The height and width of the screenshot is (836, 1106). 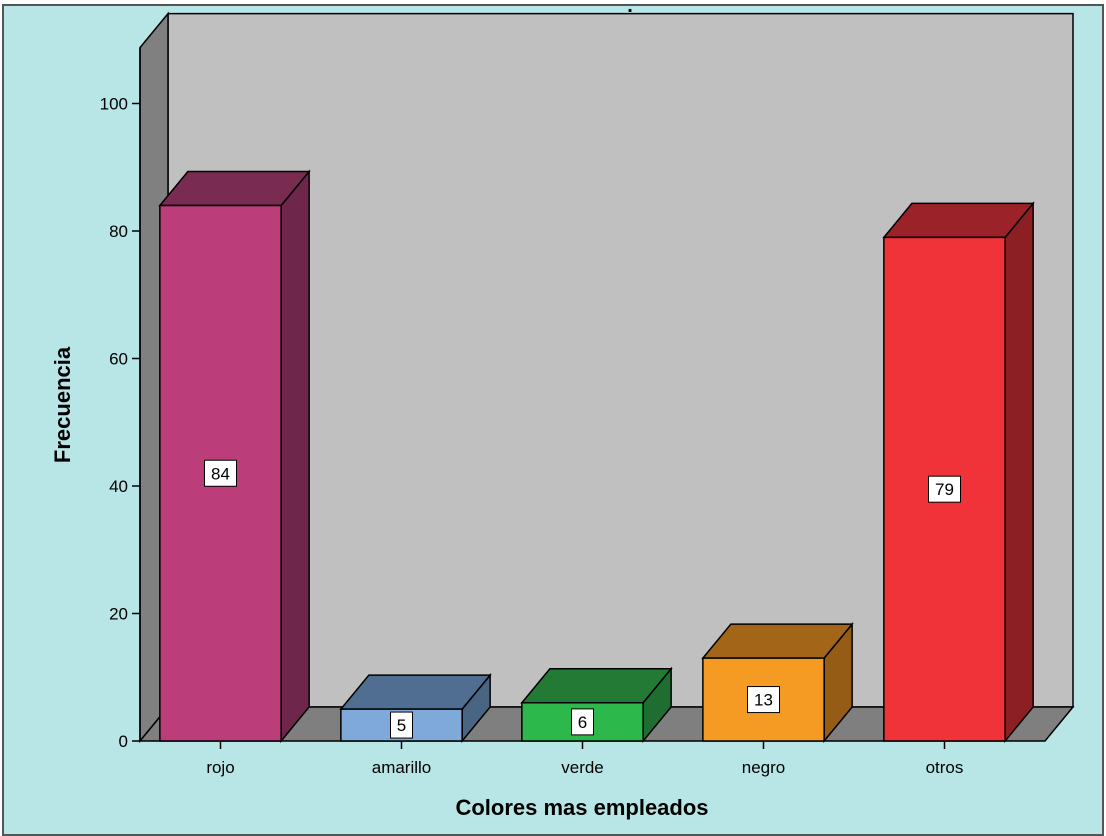 I want to click on y-tick-label: 100, so click(x=114, y=104).